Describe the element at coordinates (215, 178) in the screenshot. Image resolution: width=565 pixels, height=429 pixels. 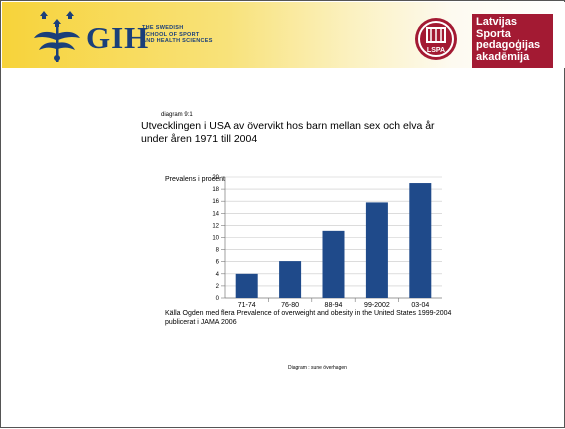
I see `y-tick-label: 20` at that location.